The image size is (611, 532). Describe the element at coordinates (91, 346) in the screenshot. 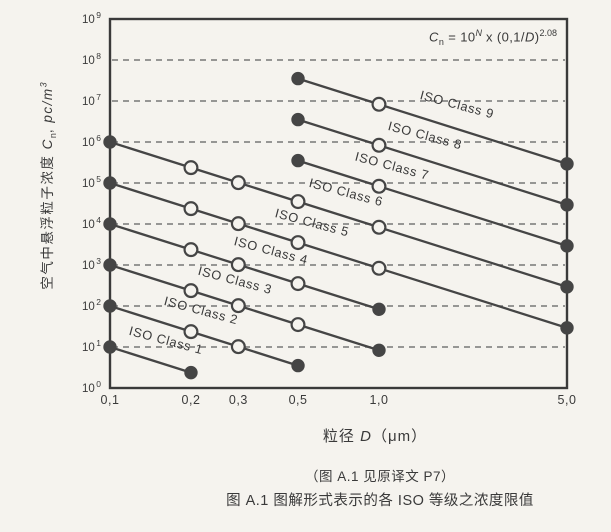

I see `y-tick-label: 10 1` at that location.